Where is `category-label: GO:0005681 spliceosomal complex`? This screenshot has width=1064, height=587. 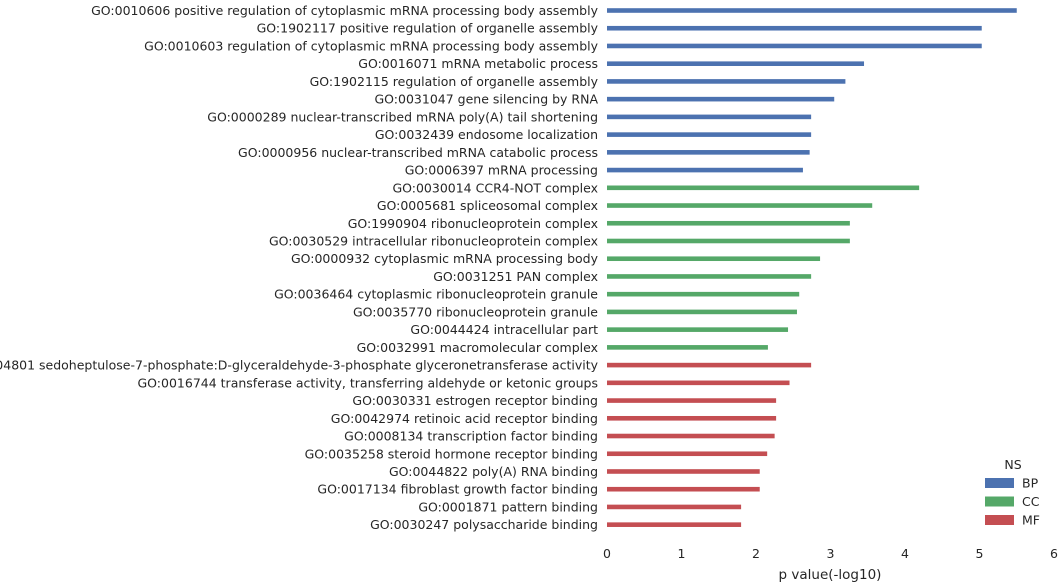 category-label: GO:0005681 spliceosomal complex is located at coordinates (487, 205).